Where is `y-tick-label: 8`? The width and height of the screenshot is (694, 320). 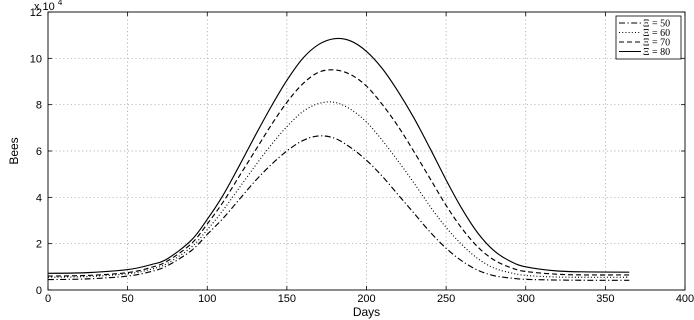 y-tick-label: 8 is located at coordinates (39, 106).